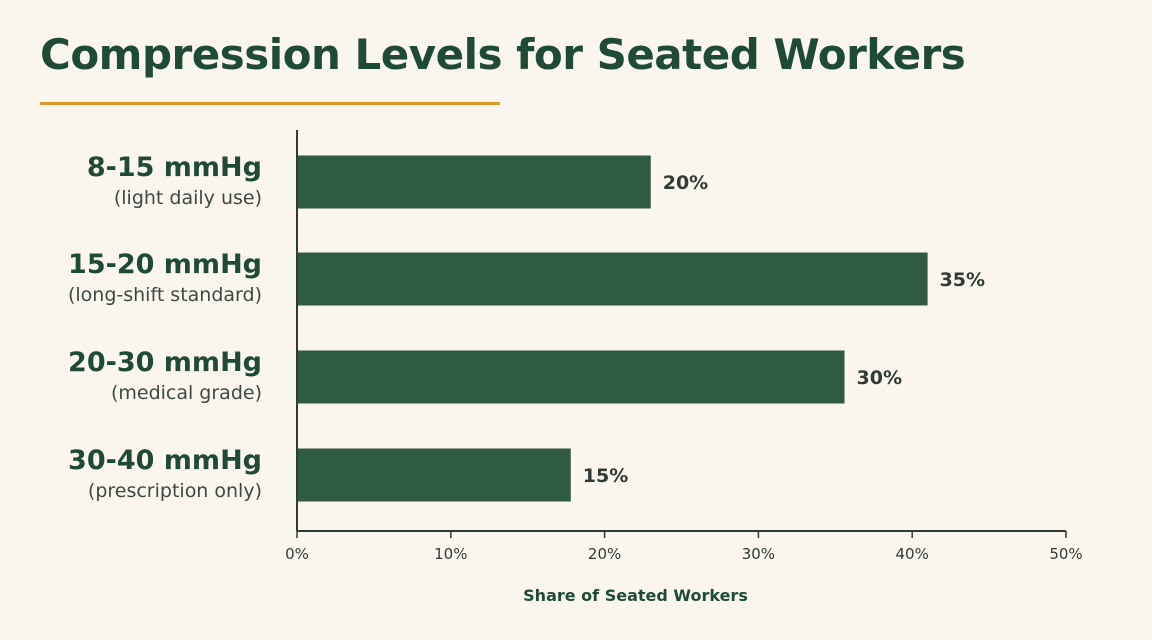  What do you see at coordinates (165, 295) in the screenshot?
I see `category-note: (long-shift standard)` at bounding box center [165, 295].